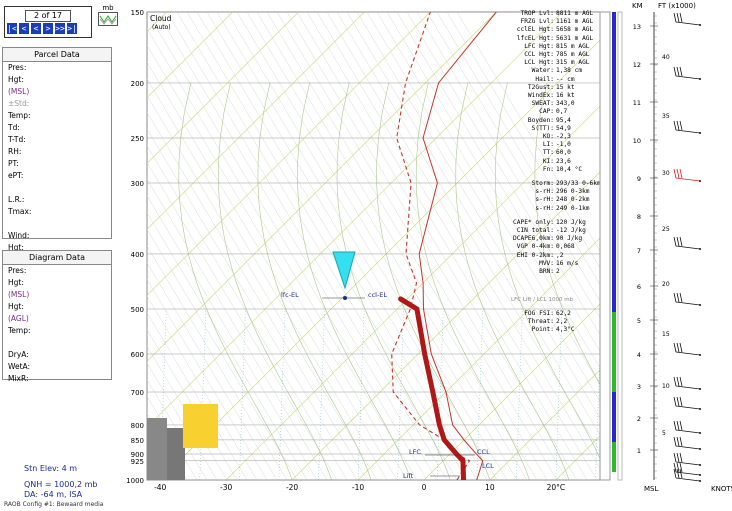 This screenshot has height=511, width=732. Describe the element at coordinates (53, 494) in the screenshot. I see `station-da: DA: -64 m, ISA` at that location.